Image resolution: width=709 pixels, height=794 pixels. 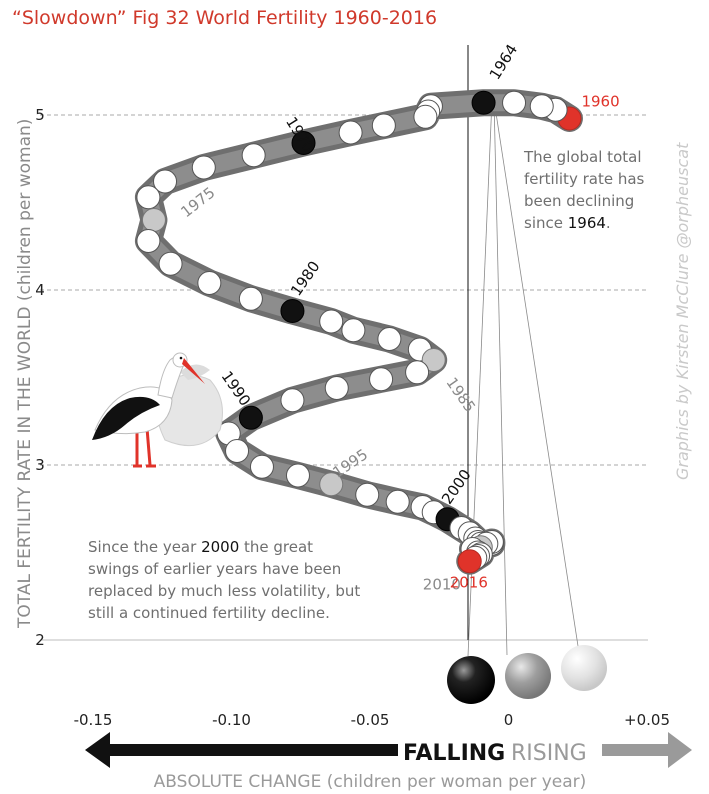 I want to click on point-1971, so click(x=253, y=155).